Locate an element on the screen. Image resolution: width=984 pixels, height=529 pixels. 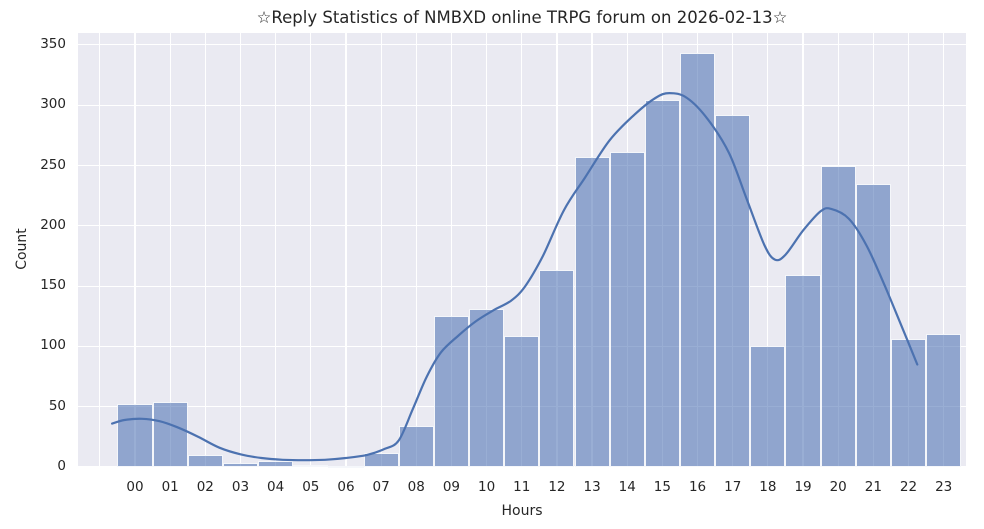
x-tick-label: 04 is located at coordinates (276, 487).